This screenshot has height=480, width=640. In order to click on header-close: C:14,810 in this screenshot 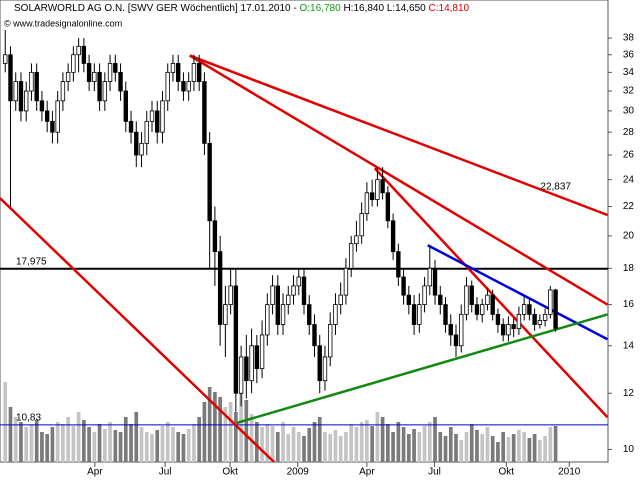, I will do `click(449, 8)`.